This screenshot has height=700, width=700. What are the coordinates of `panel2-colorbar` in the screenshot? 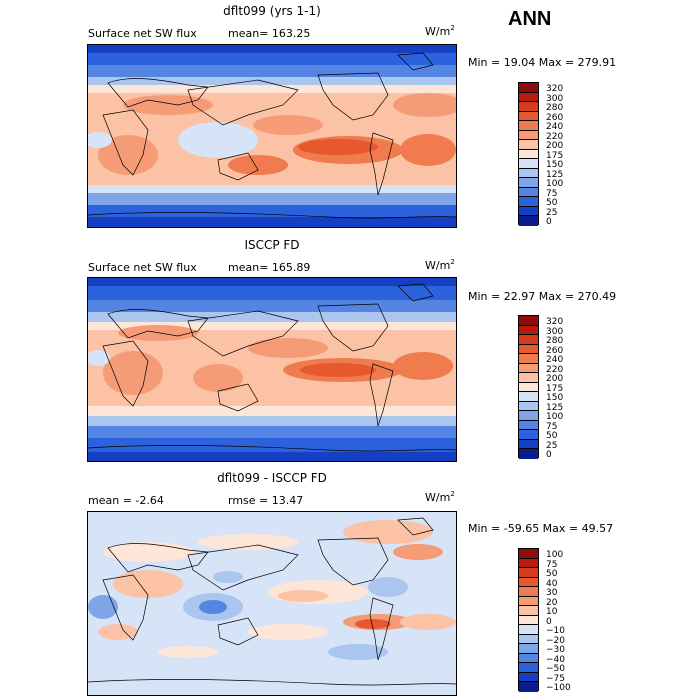 It's located at (528, 386).